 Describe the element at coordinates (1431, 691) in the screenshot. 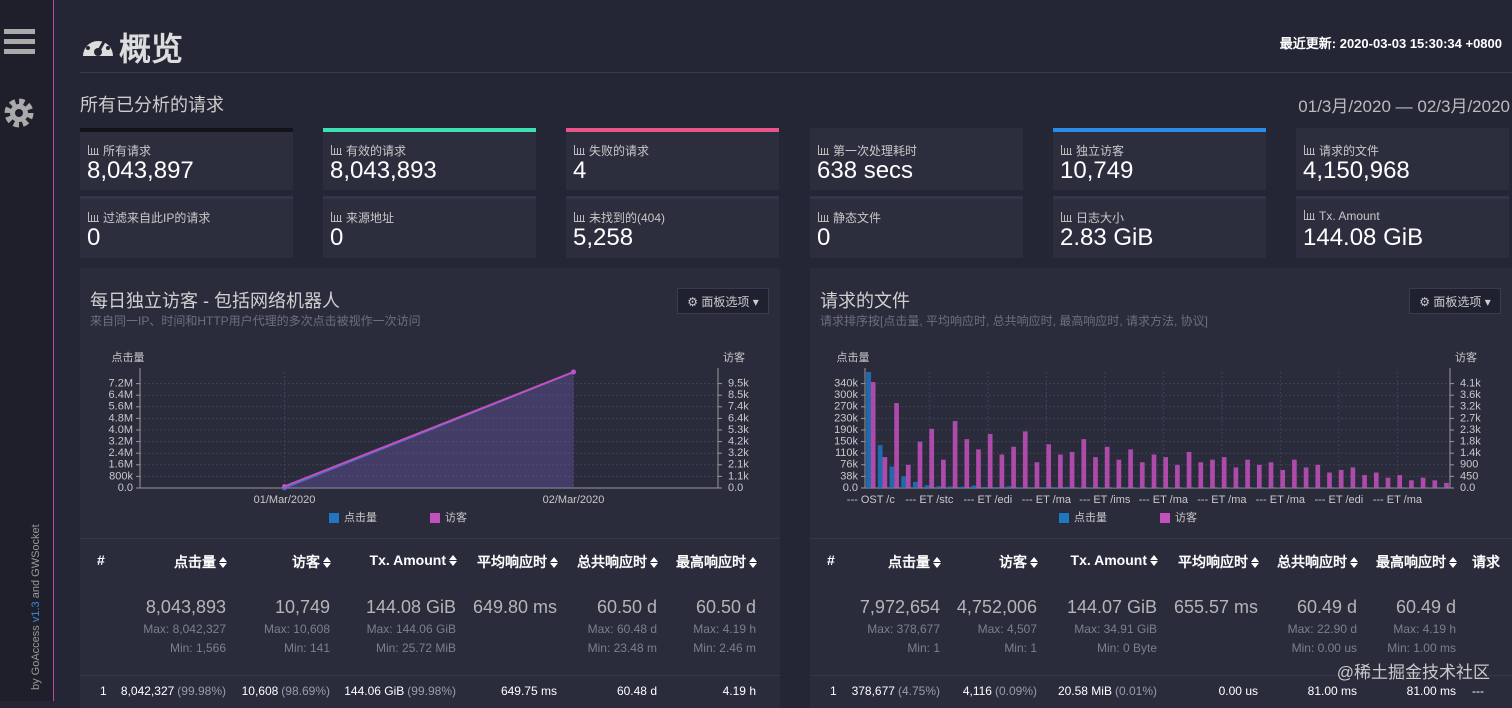

I see `row-value: 81.00 ms` at that location.